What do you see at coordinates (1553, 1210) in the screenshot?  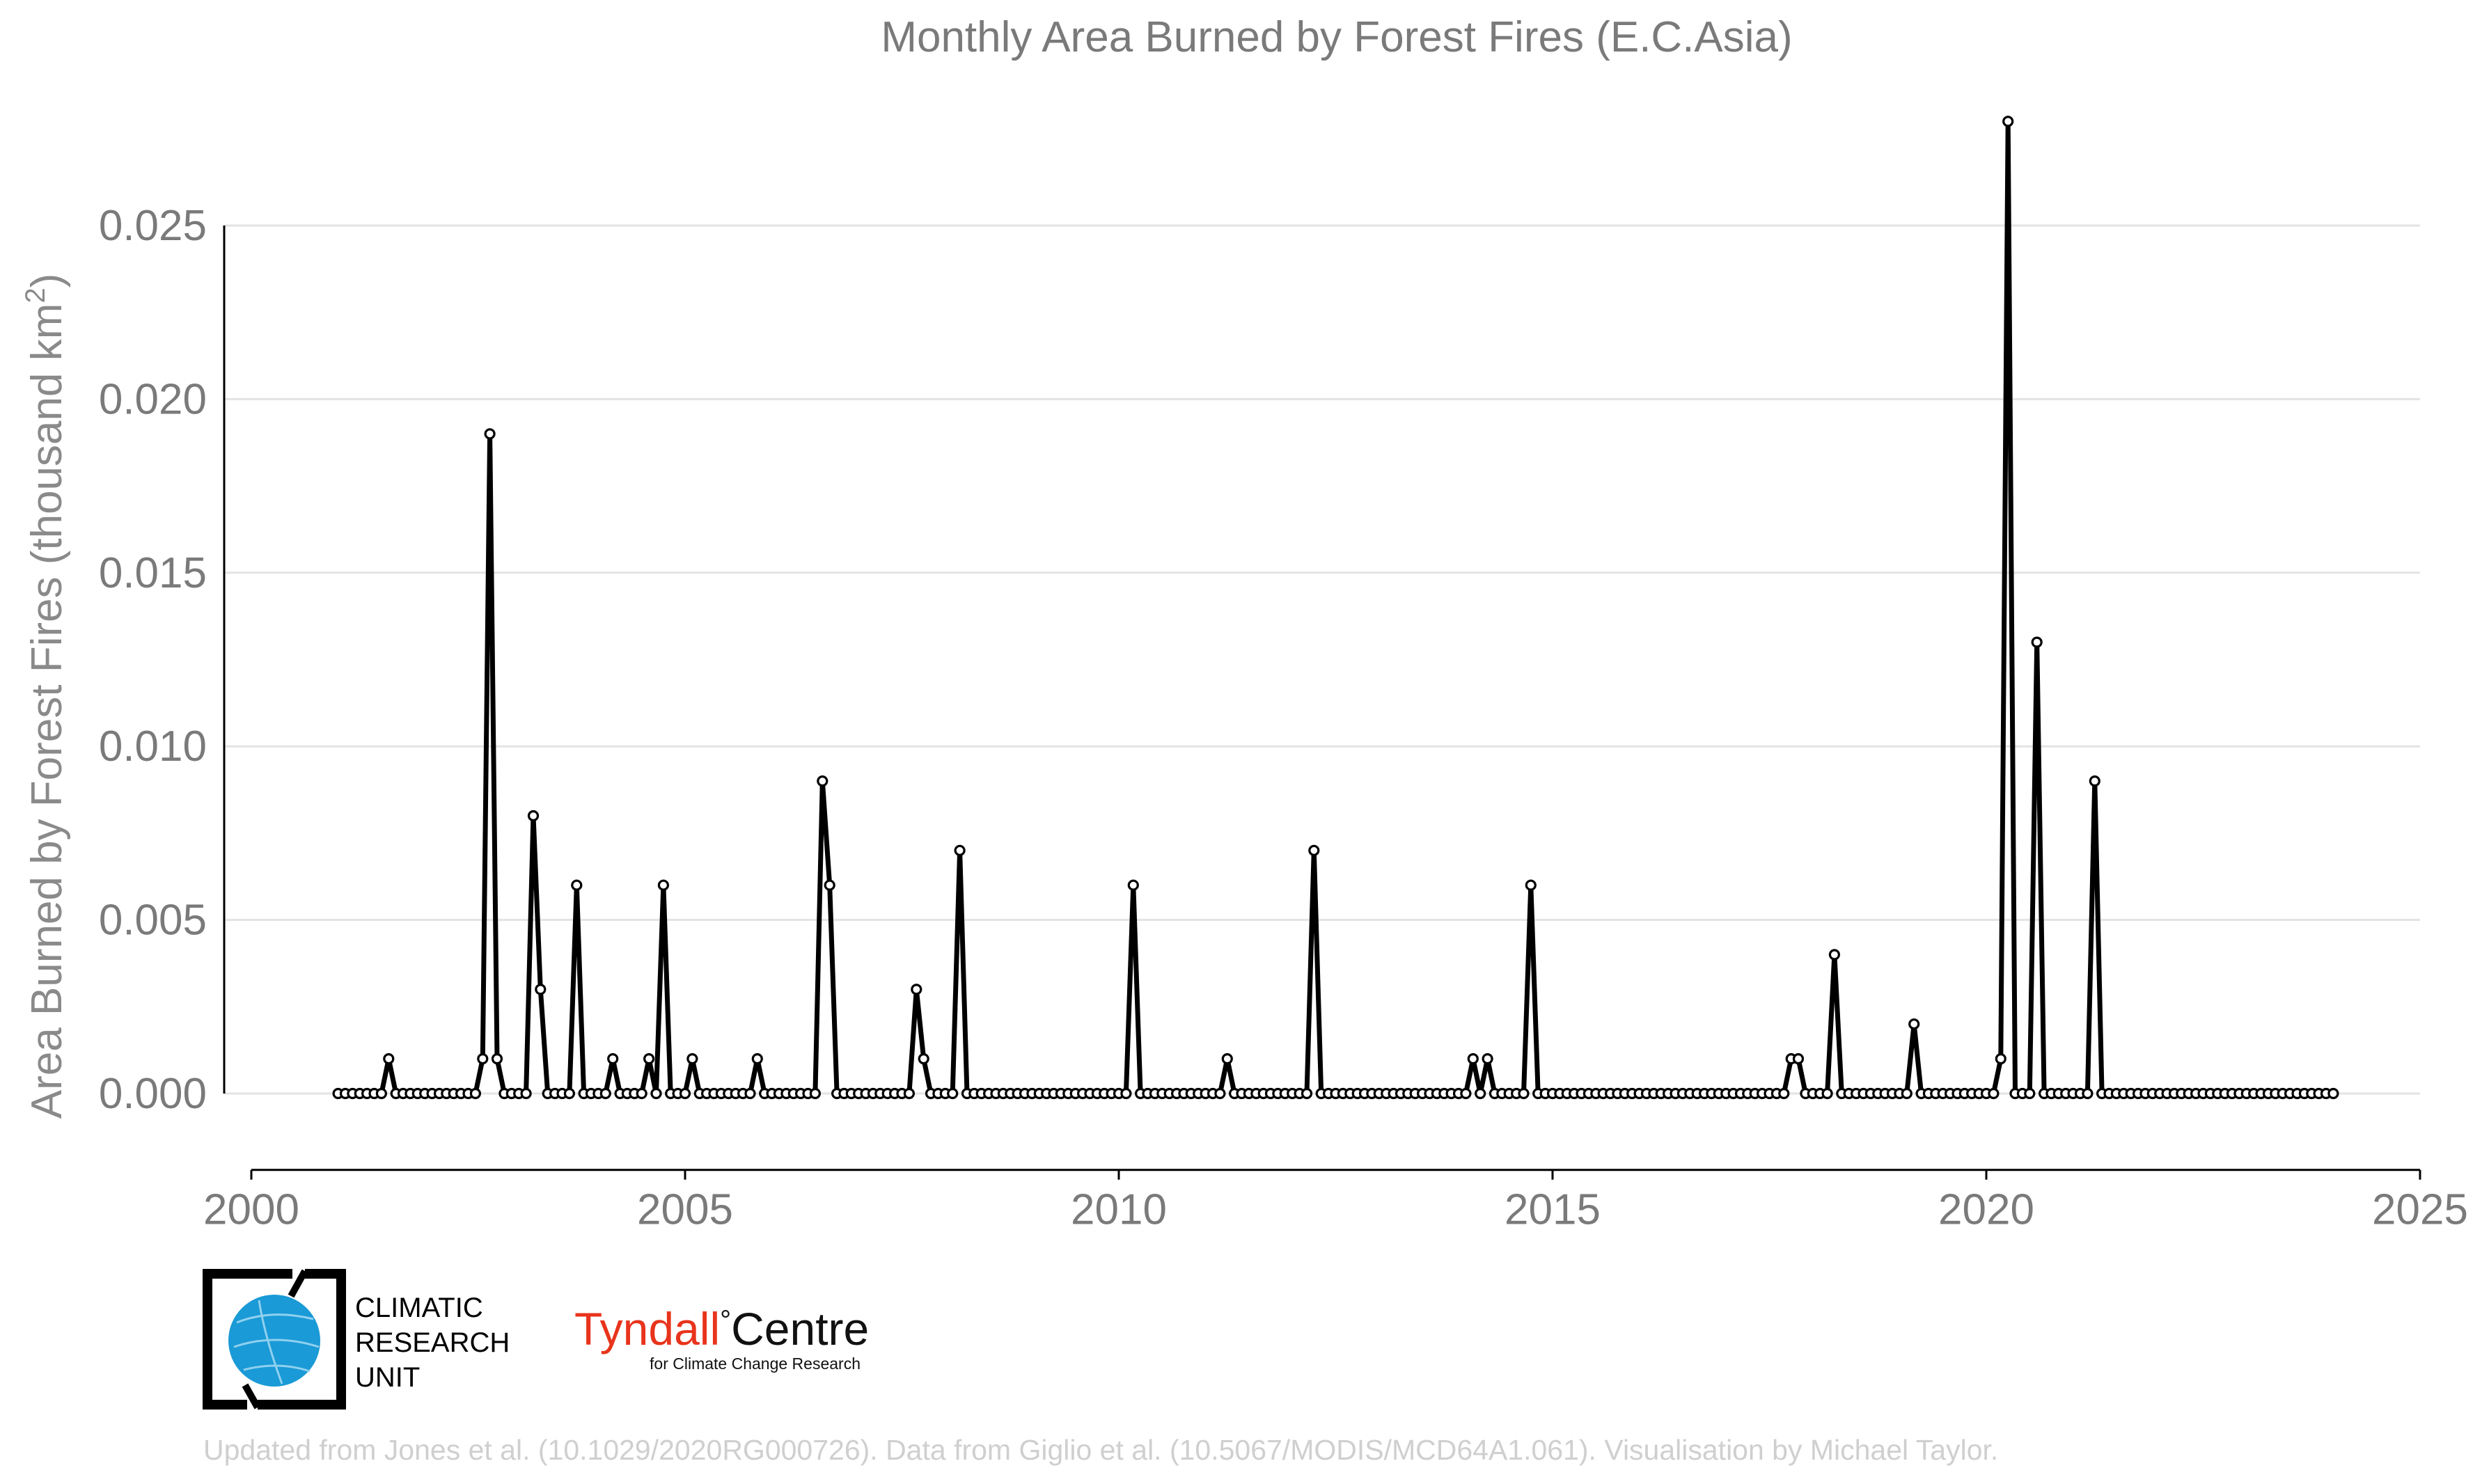 I see `x-tick-label: 2015` at bounding box center [1553, 1210].